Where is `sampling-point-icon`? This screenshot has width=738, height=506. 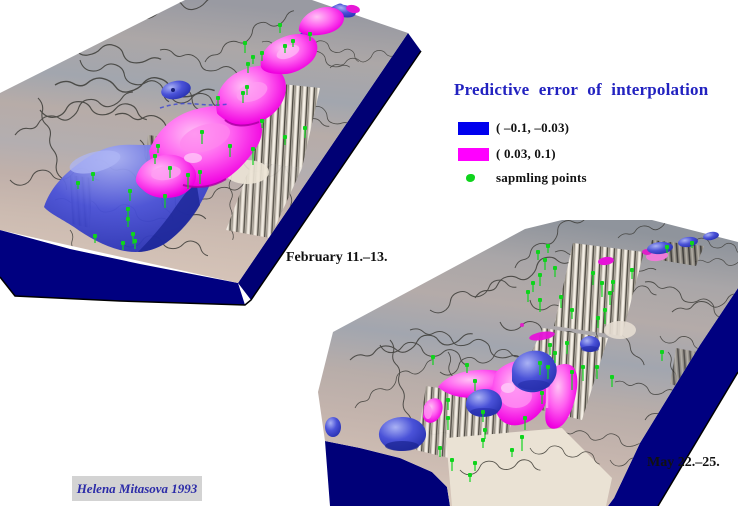
sampling-point-icon is located at coordinates (470, 178).